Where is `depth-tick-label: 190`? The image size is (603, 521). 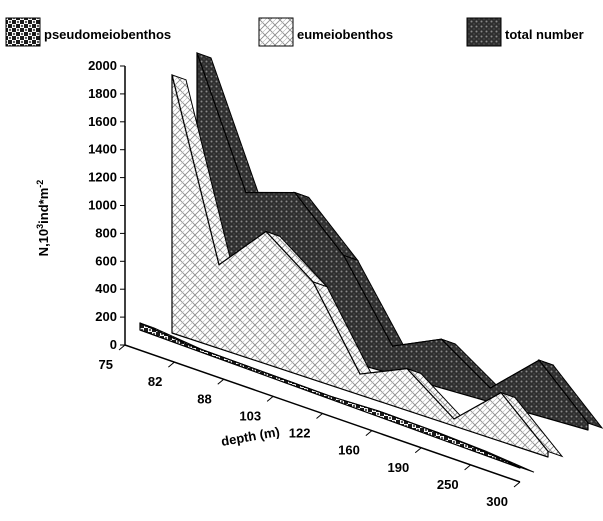
depth-tick-label: 190 is located at coordinates (399, 467).